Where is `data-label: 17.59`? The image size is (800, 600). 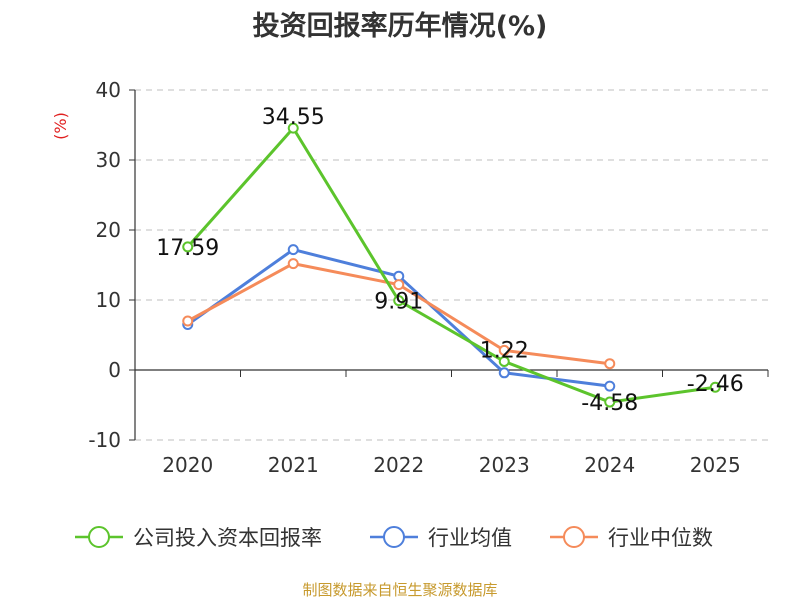
data-label: 17.59 is located at coordinates (187, 248).